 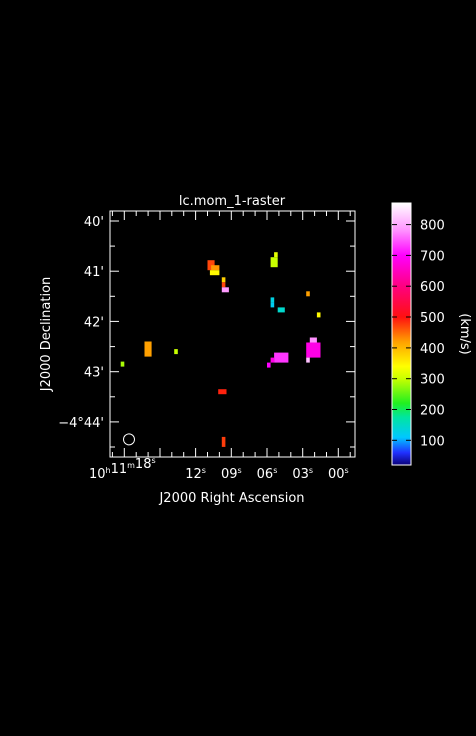 What do you see at coordinates (432, 287) in the screenshot?
I see `colorbar-tick-label-6: 600` at bounding box center [432, 287].